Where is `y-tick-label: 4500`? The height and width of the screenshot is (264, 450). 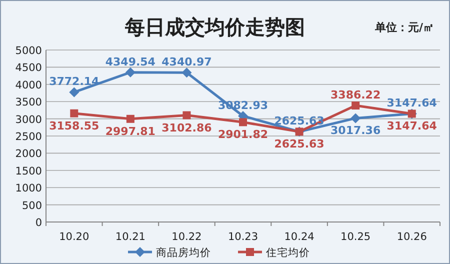
y-tick-label: 4500 is located at coordinates (28, 68).